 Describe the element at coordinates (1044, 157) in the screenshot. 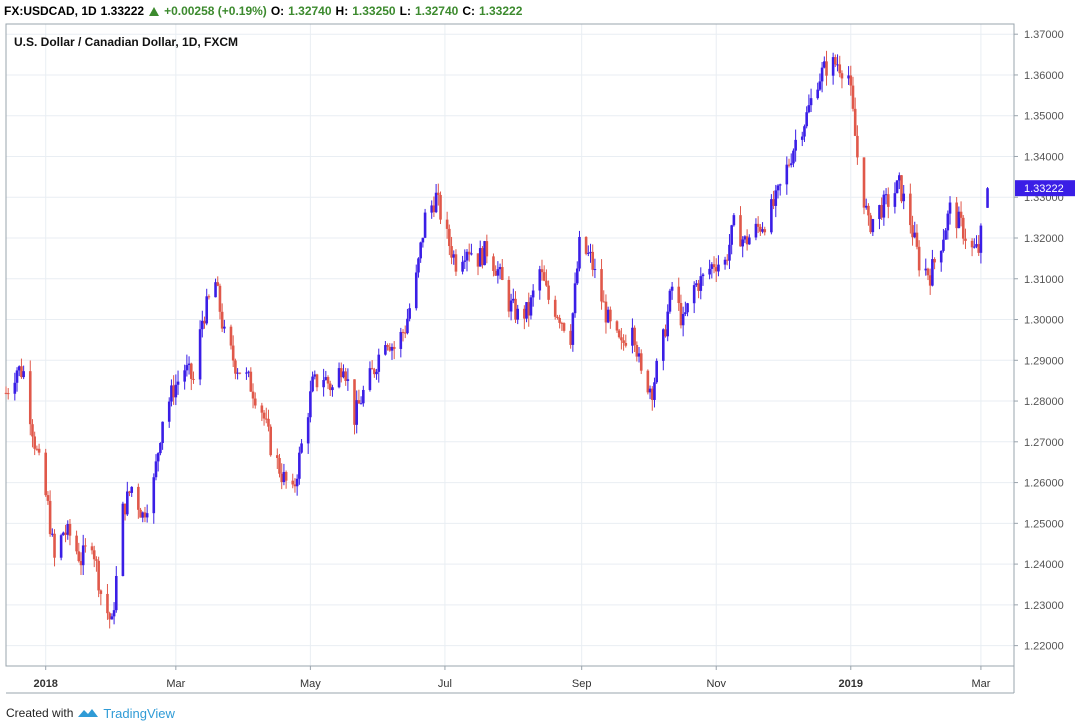

I see `y-tick-label: 1.34000` at that location.